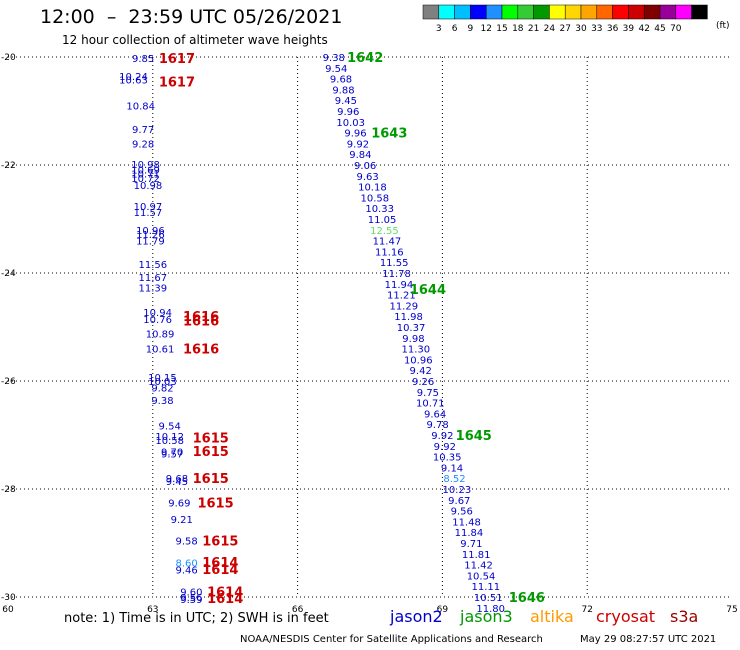  Describe the element at coordinates (488, 598) in the screenshot. I see `wave-height-point: 10.51` at that location.